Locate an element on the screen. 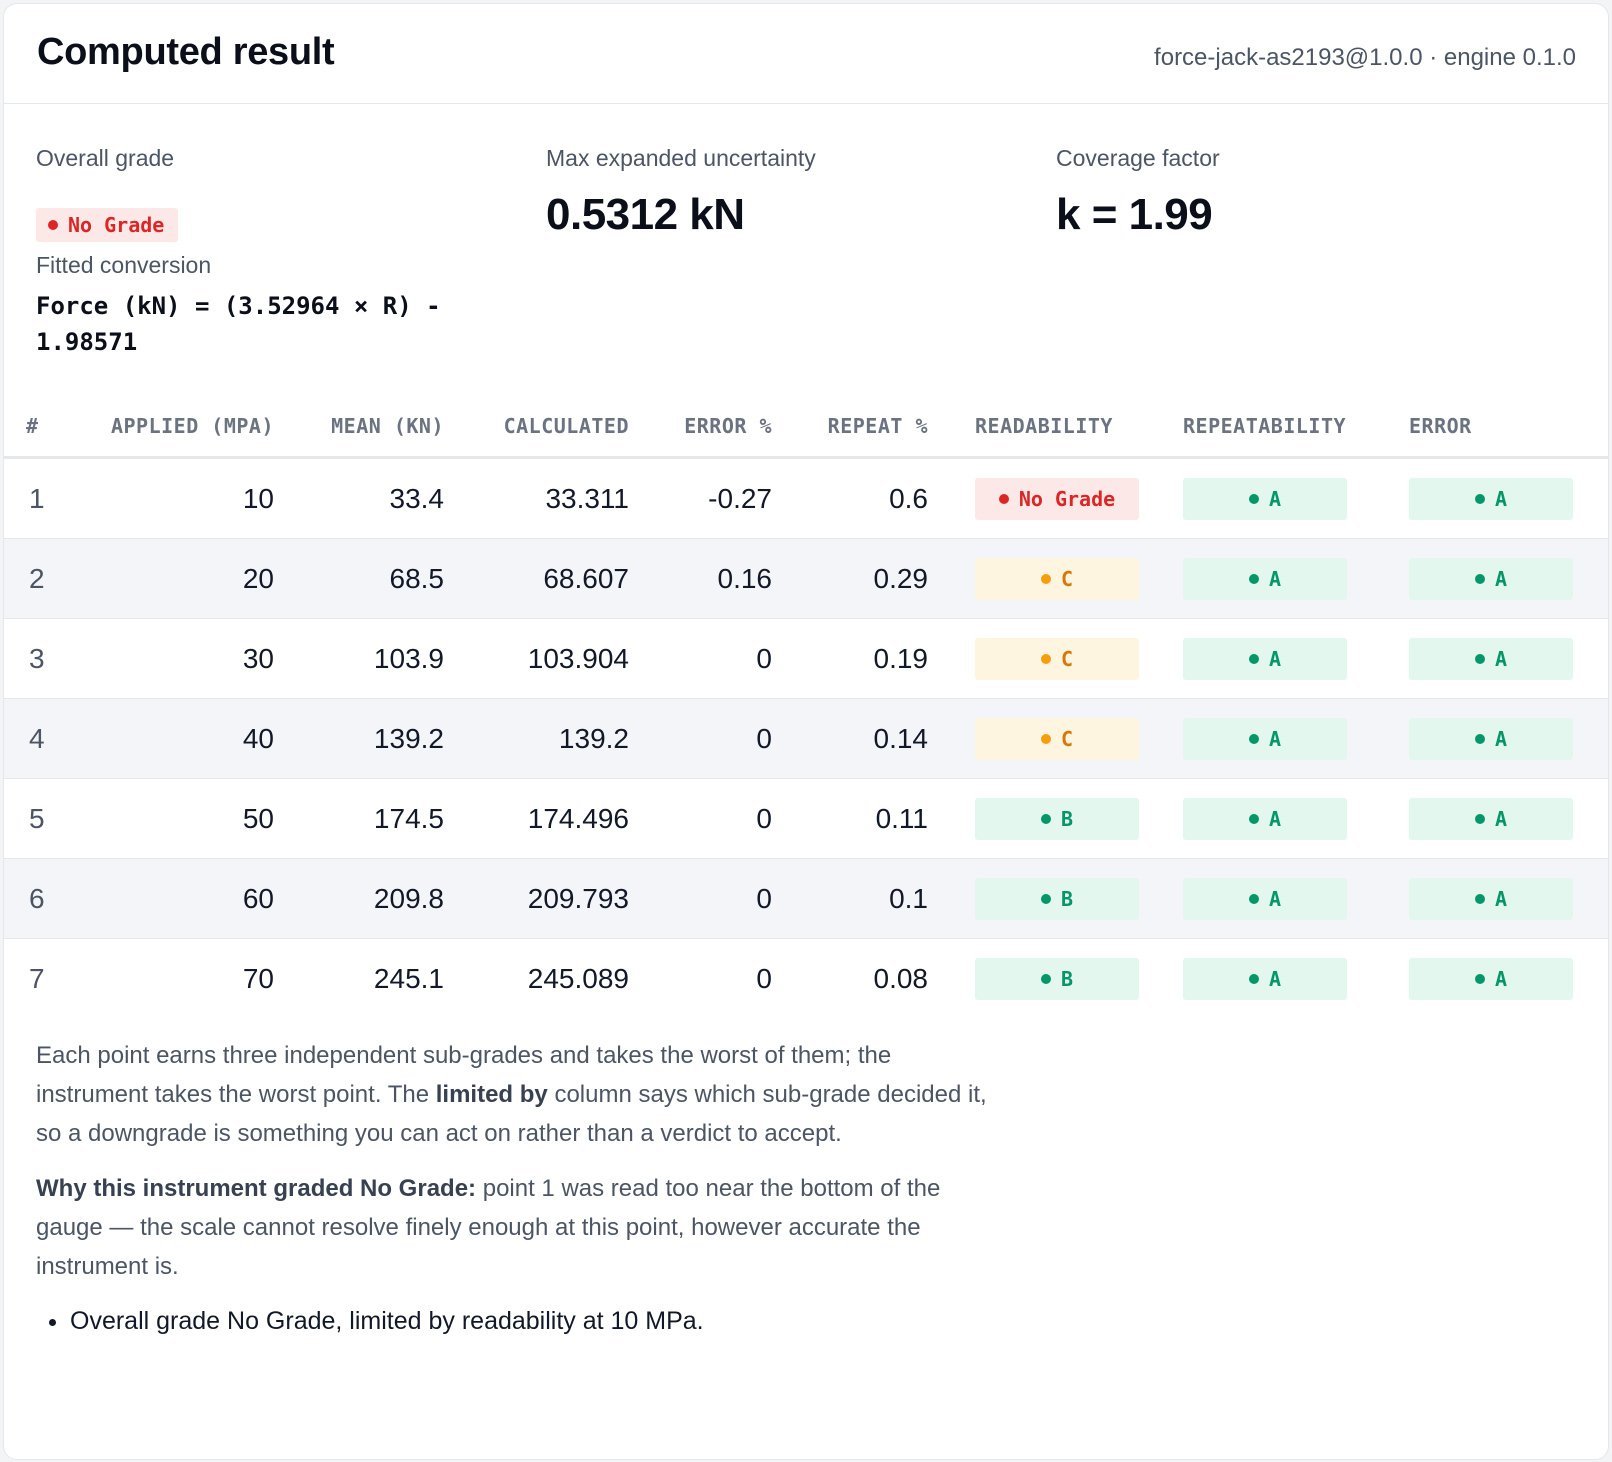  col-header-repeat-pct: REPEAT % is located at coordinates (850, 427).